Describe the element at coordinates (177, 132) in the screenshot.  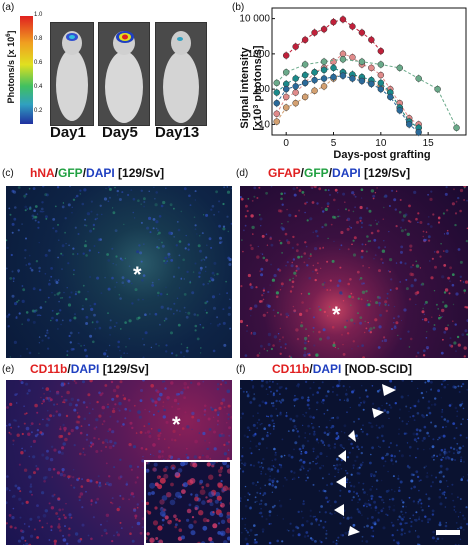
I see `day13-label: Day13` at that location.